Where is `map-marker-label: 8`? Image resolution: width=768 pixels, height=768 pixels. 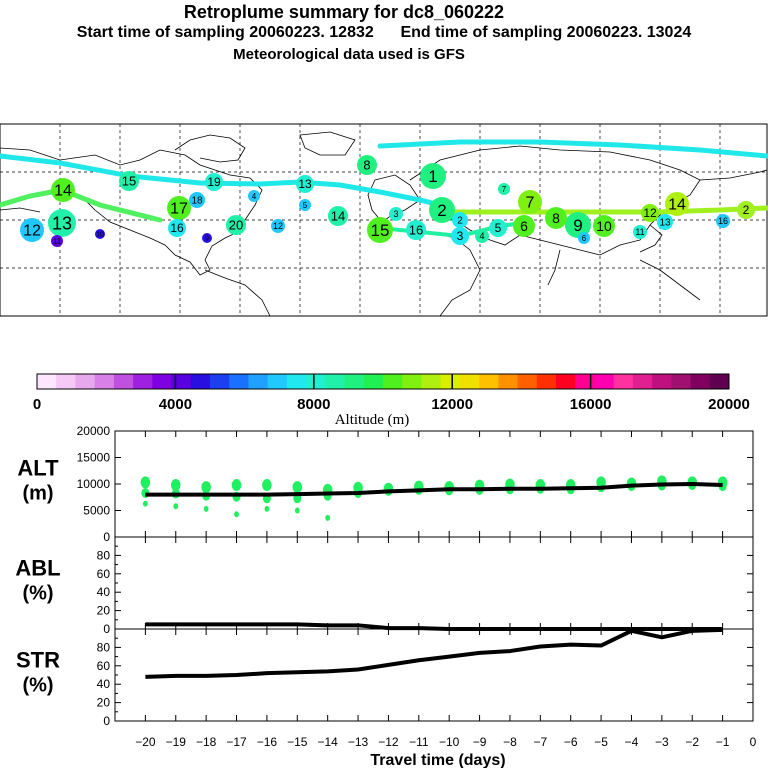 map-marker-label: 8 is located at coordinates (556, 218).